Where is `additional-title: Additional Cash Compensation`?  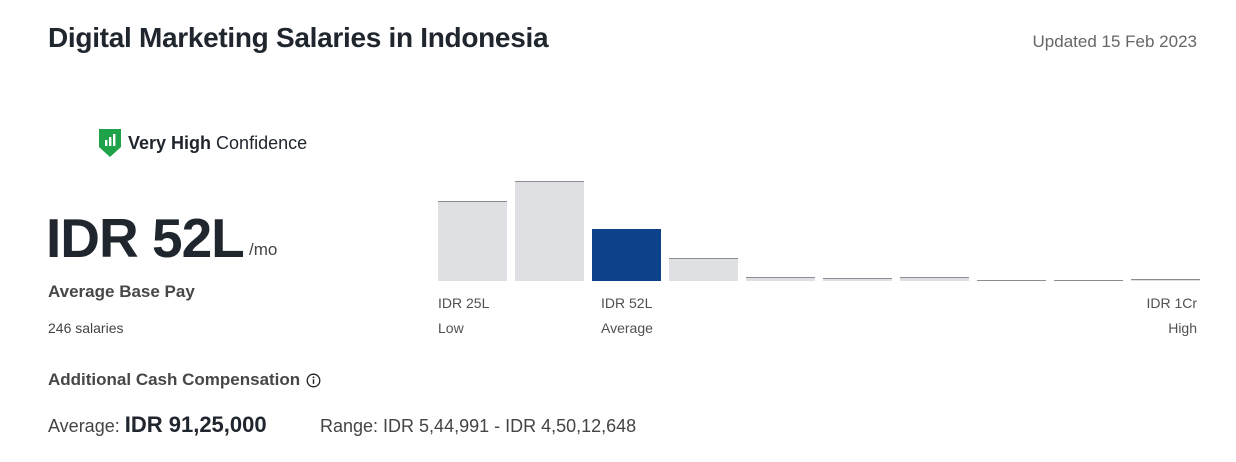 additional-title: Additional Cash Compensation is located at coordinates (184, 380).